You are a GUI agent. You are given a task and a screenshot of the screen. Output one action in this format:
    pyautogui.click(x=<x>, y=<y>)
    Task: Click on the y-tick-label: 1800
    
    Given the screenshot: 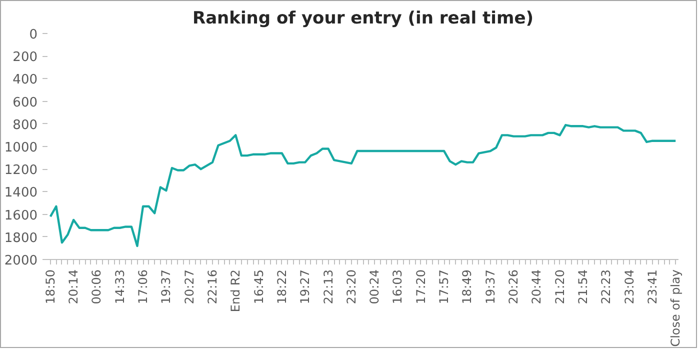 What is the action you would take?
    pyautogui.click(x=21, y=238)
    